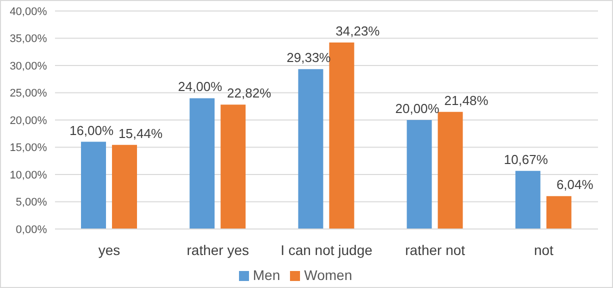  I want to click on data-label: 15,44%, so click(140, 133).